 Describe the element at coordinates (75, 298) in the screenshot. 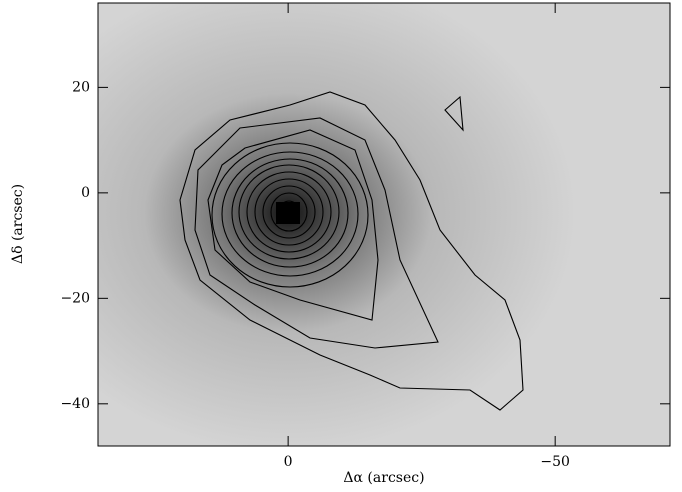

I see `y-tick-label: −20` at that location.